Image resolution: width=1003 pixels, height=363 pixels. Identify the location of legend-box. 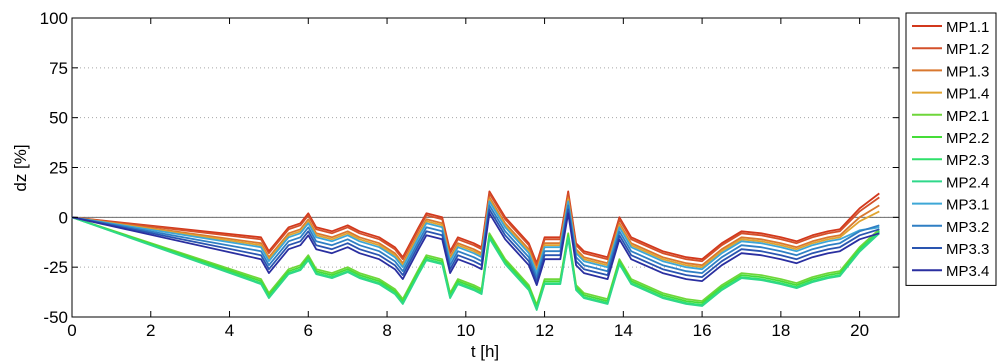
(951, 149).